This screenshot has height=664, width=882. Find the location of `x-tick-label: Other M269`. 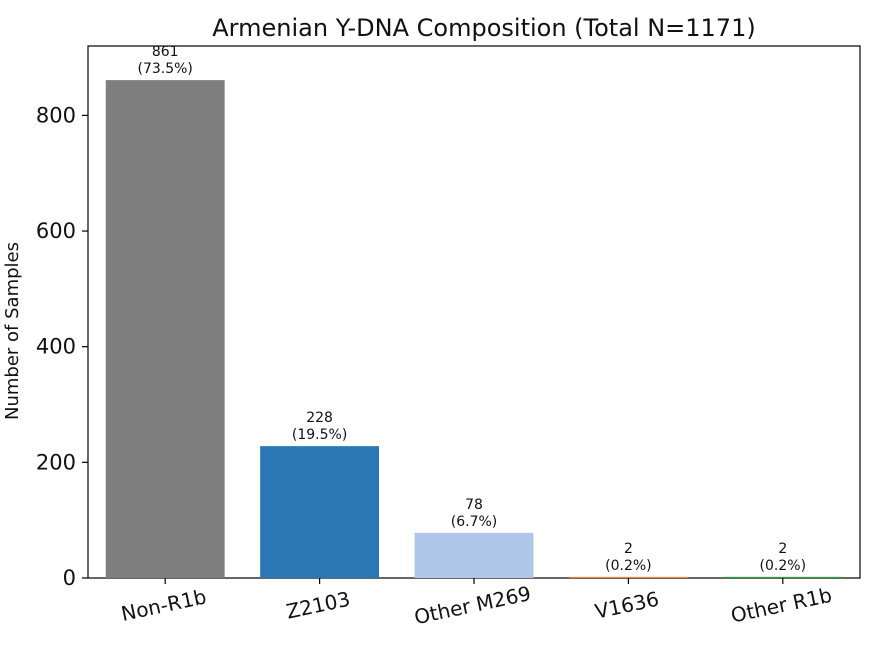

x-tick-label: Other M269 is located at coordinates (472, 605).